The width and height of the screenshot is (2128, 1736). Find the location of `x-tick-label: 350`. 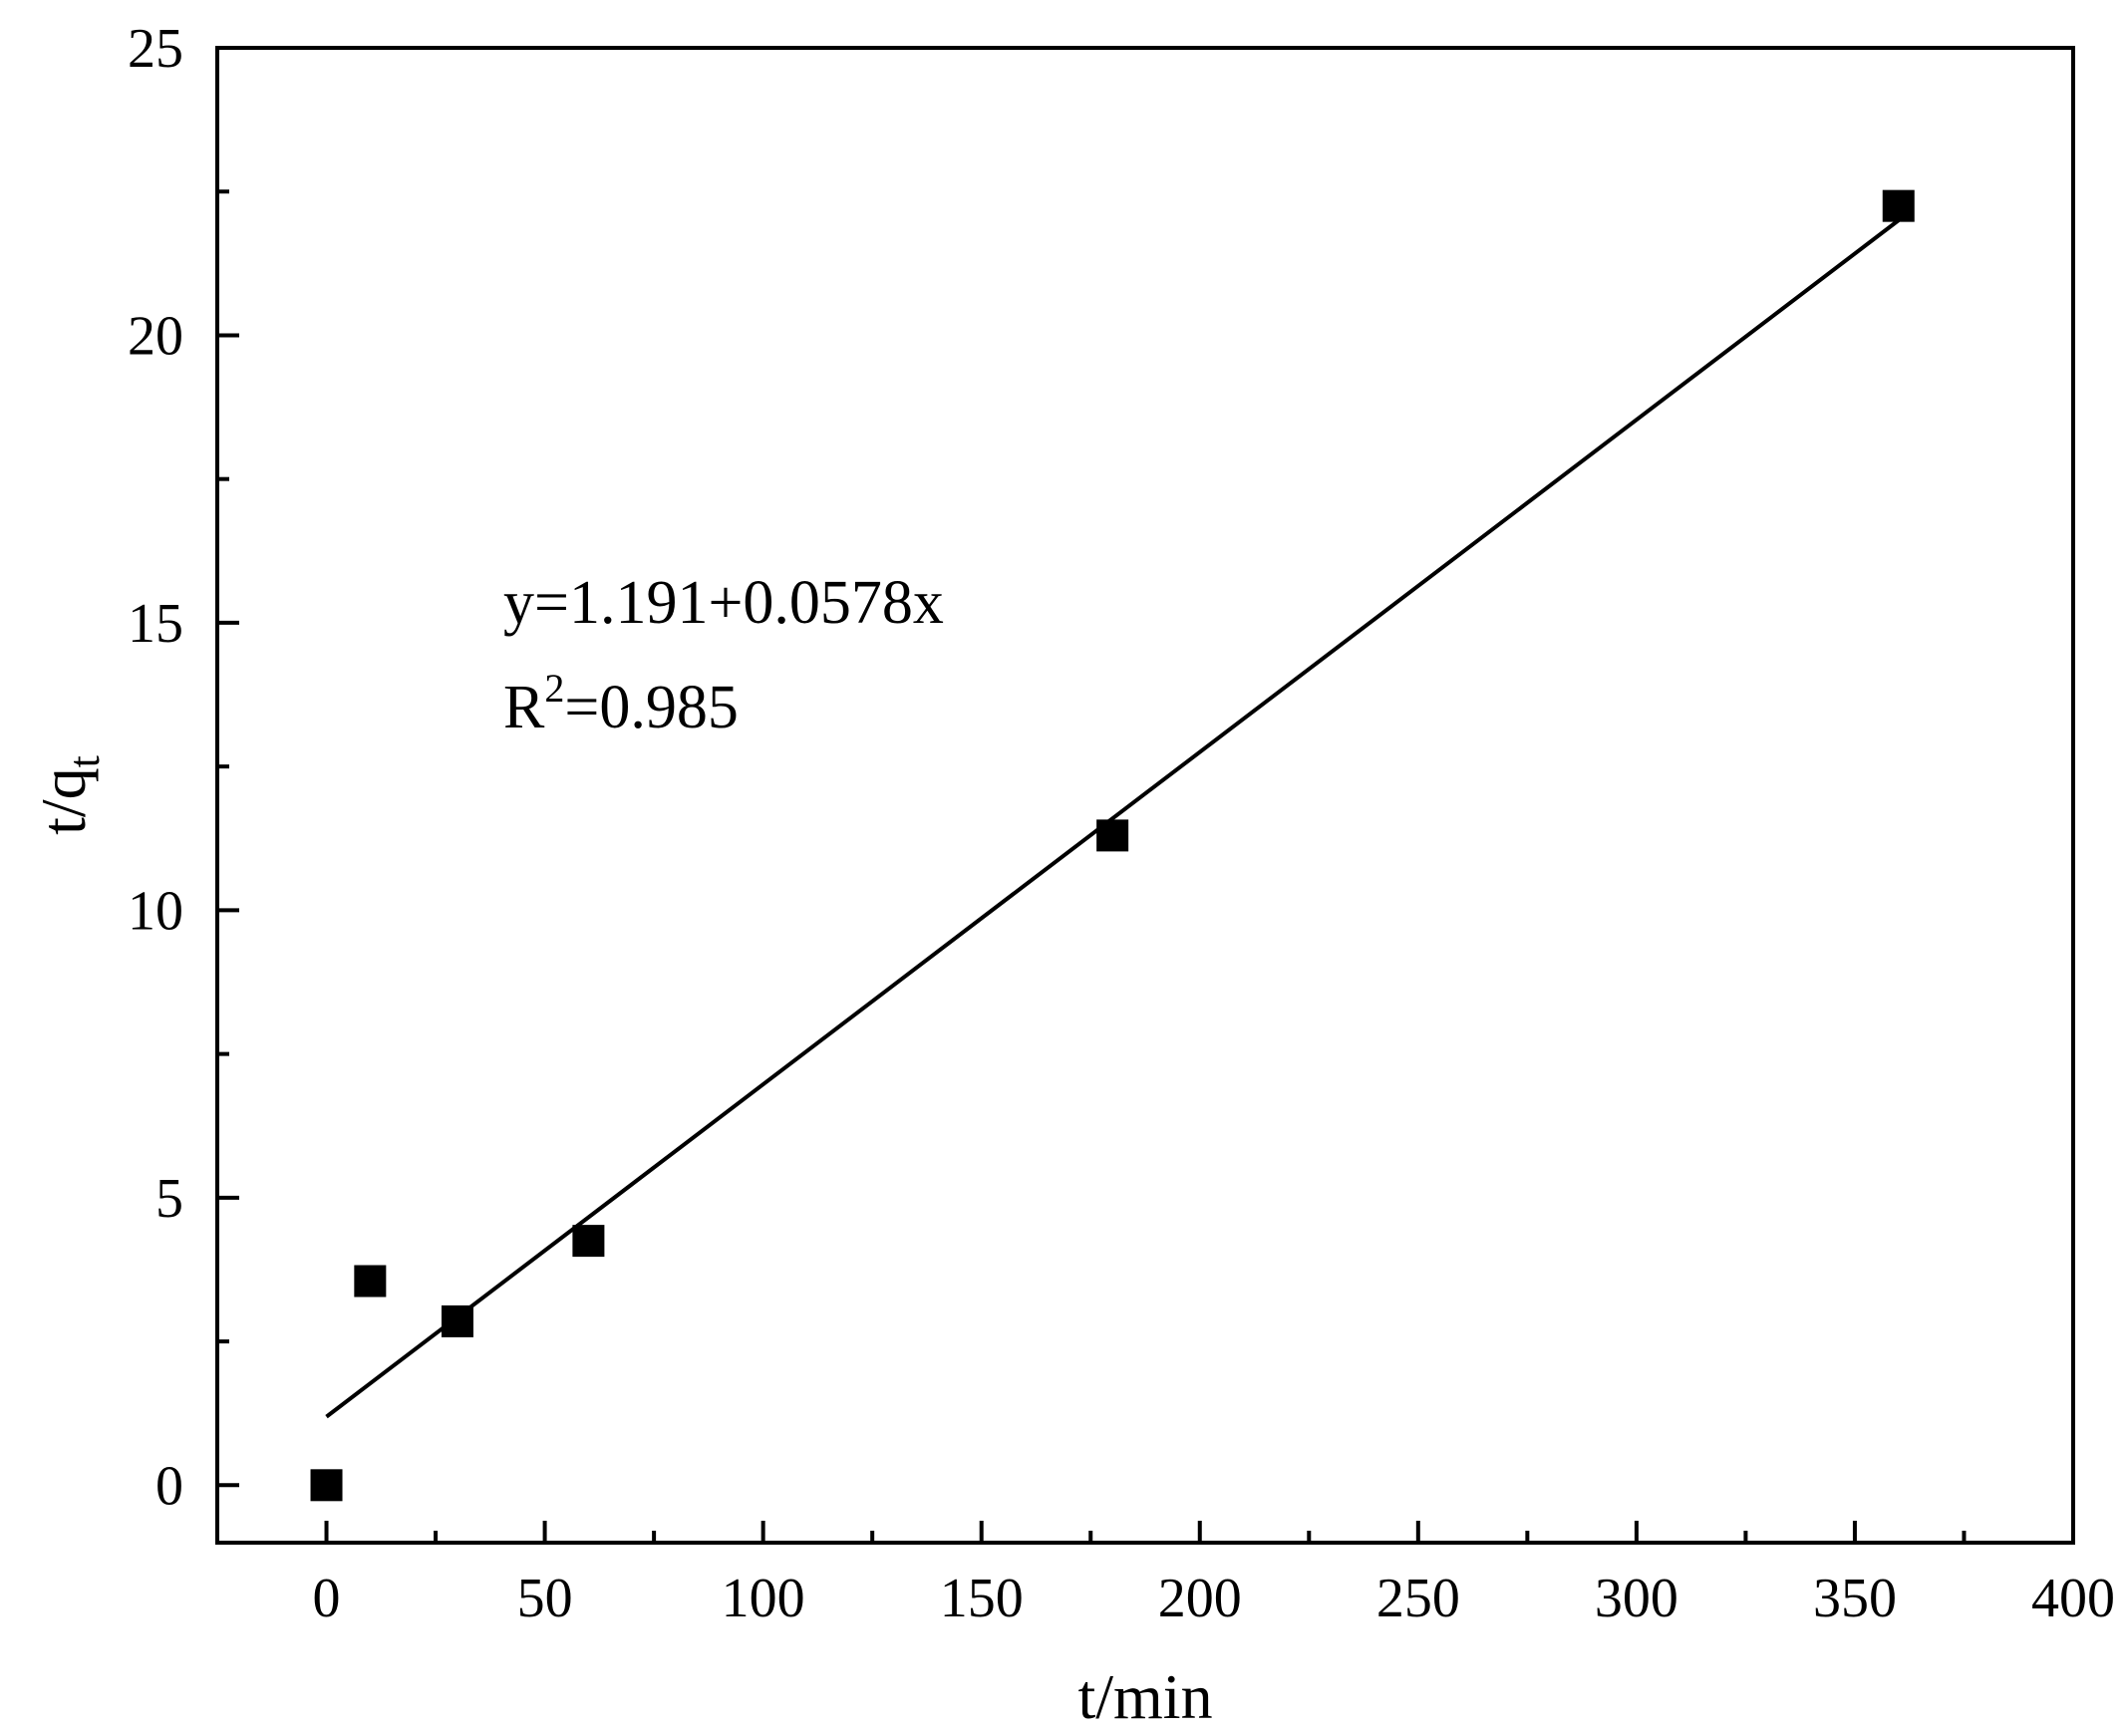

x-tick-label: 350 is located at coordinates (1855, 1598).